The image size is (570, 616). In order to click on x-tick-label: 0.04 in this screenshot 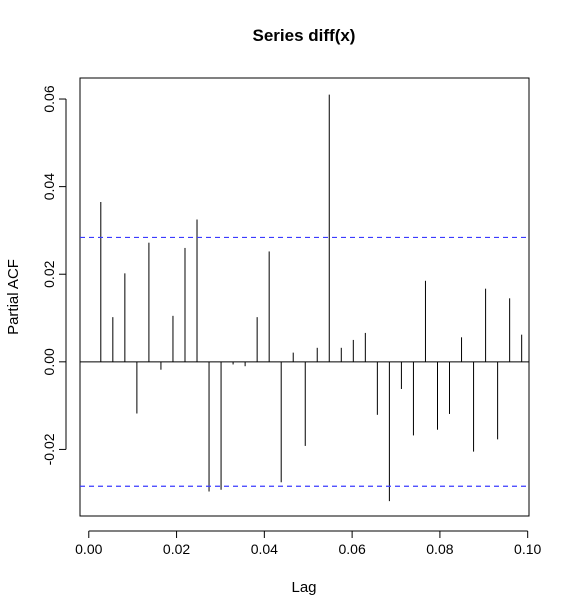, I will do `click(264, 549)`.